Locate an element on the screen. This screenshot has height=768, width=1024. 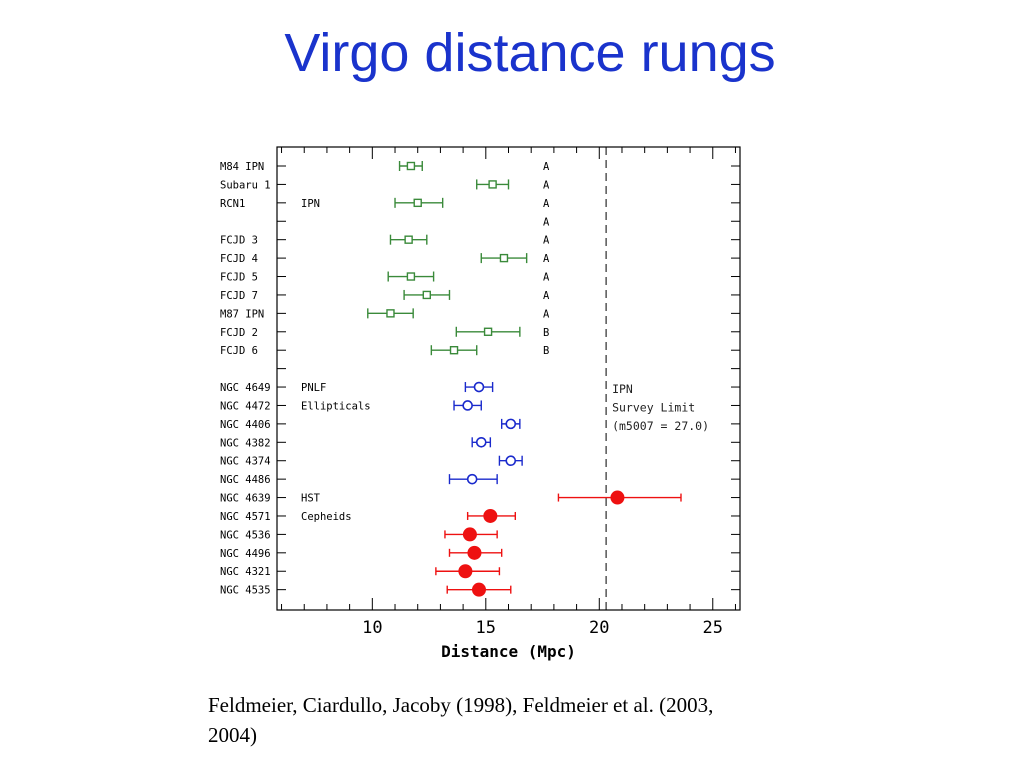
group-label: Ellipticals is located at coordinates (336, 406).